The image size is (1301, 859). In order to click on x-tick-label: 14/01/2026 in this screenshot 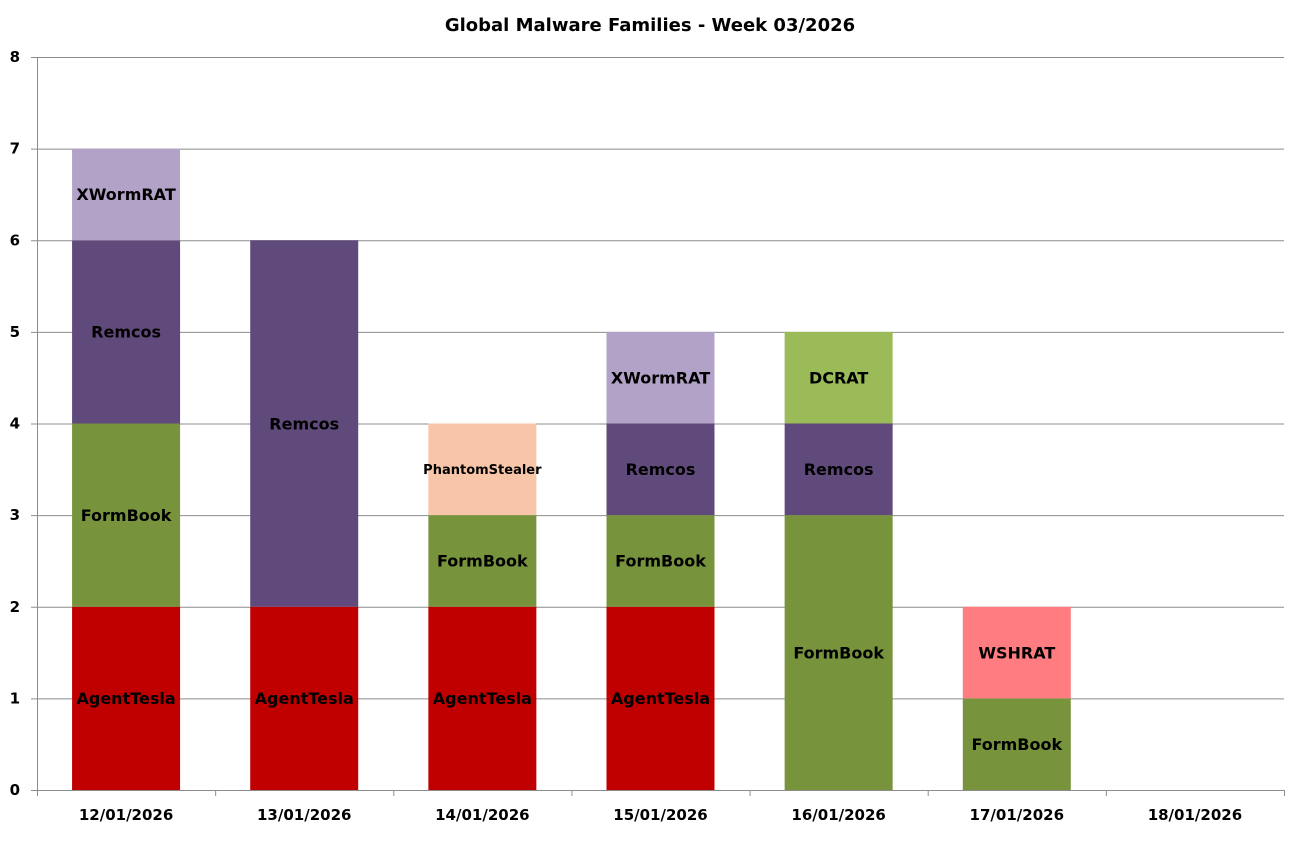, I will do `click(482, 815)`.